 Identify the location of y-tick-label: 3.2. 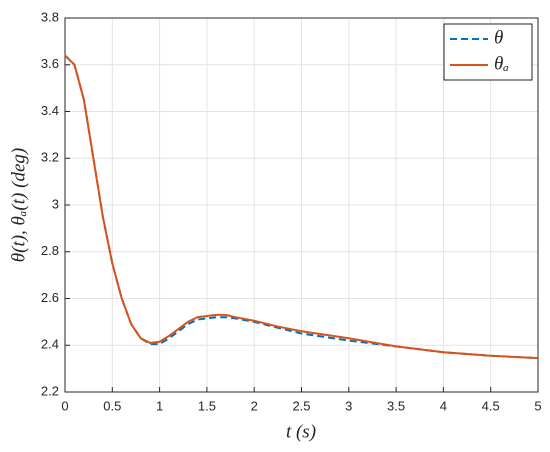
(50, 157).